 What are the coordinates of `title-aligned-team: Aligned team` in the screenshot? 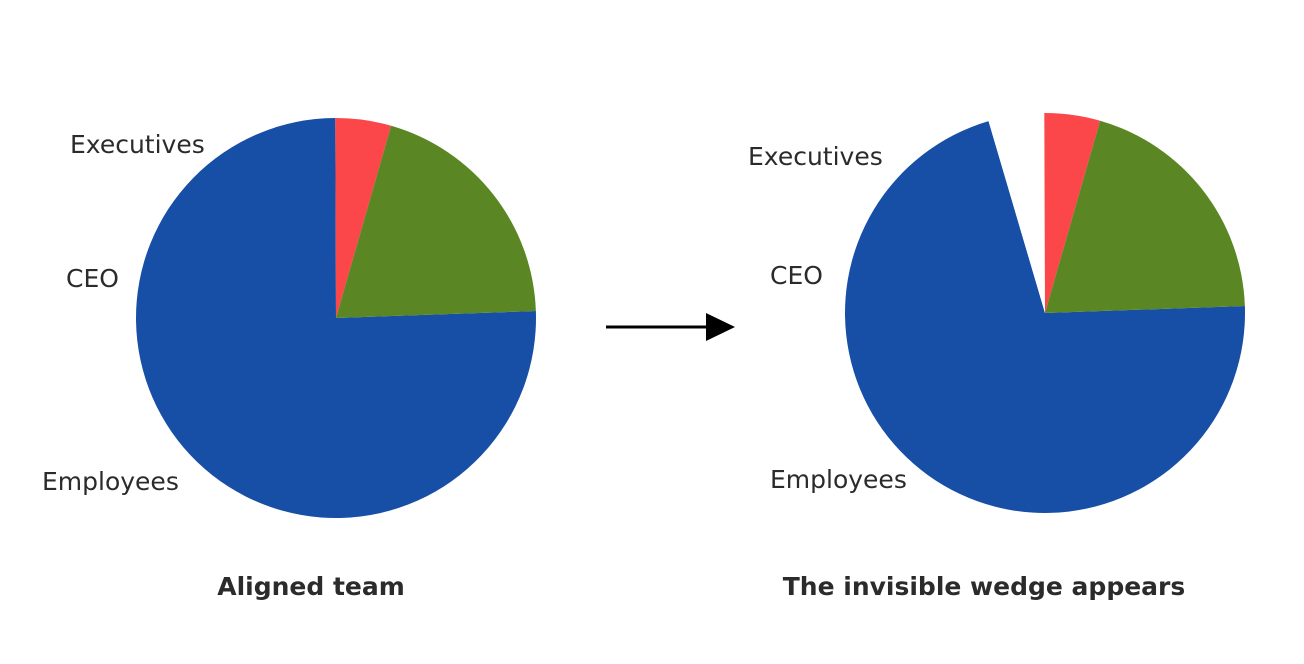 It's located at (311, 586).